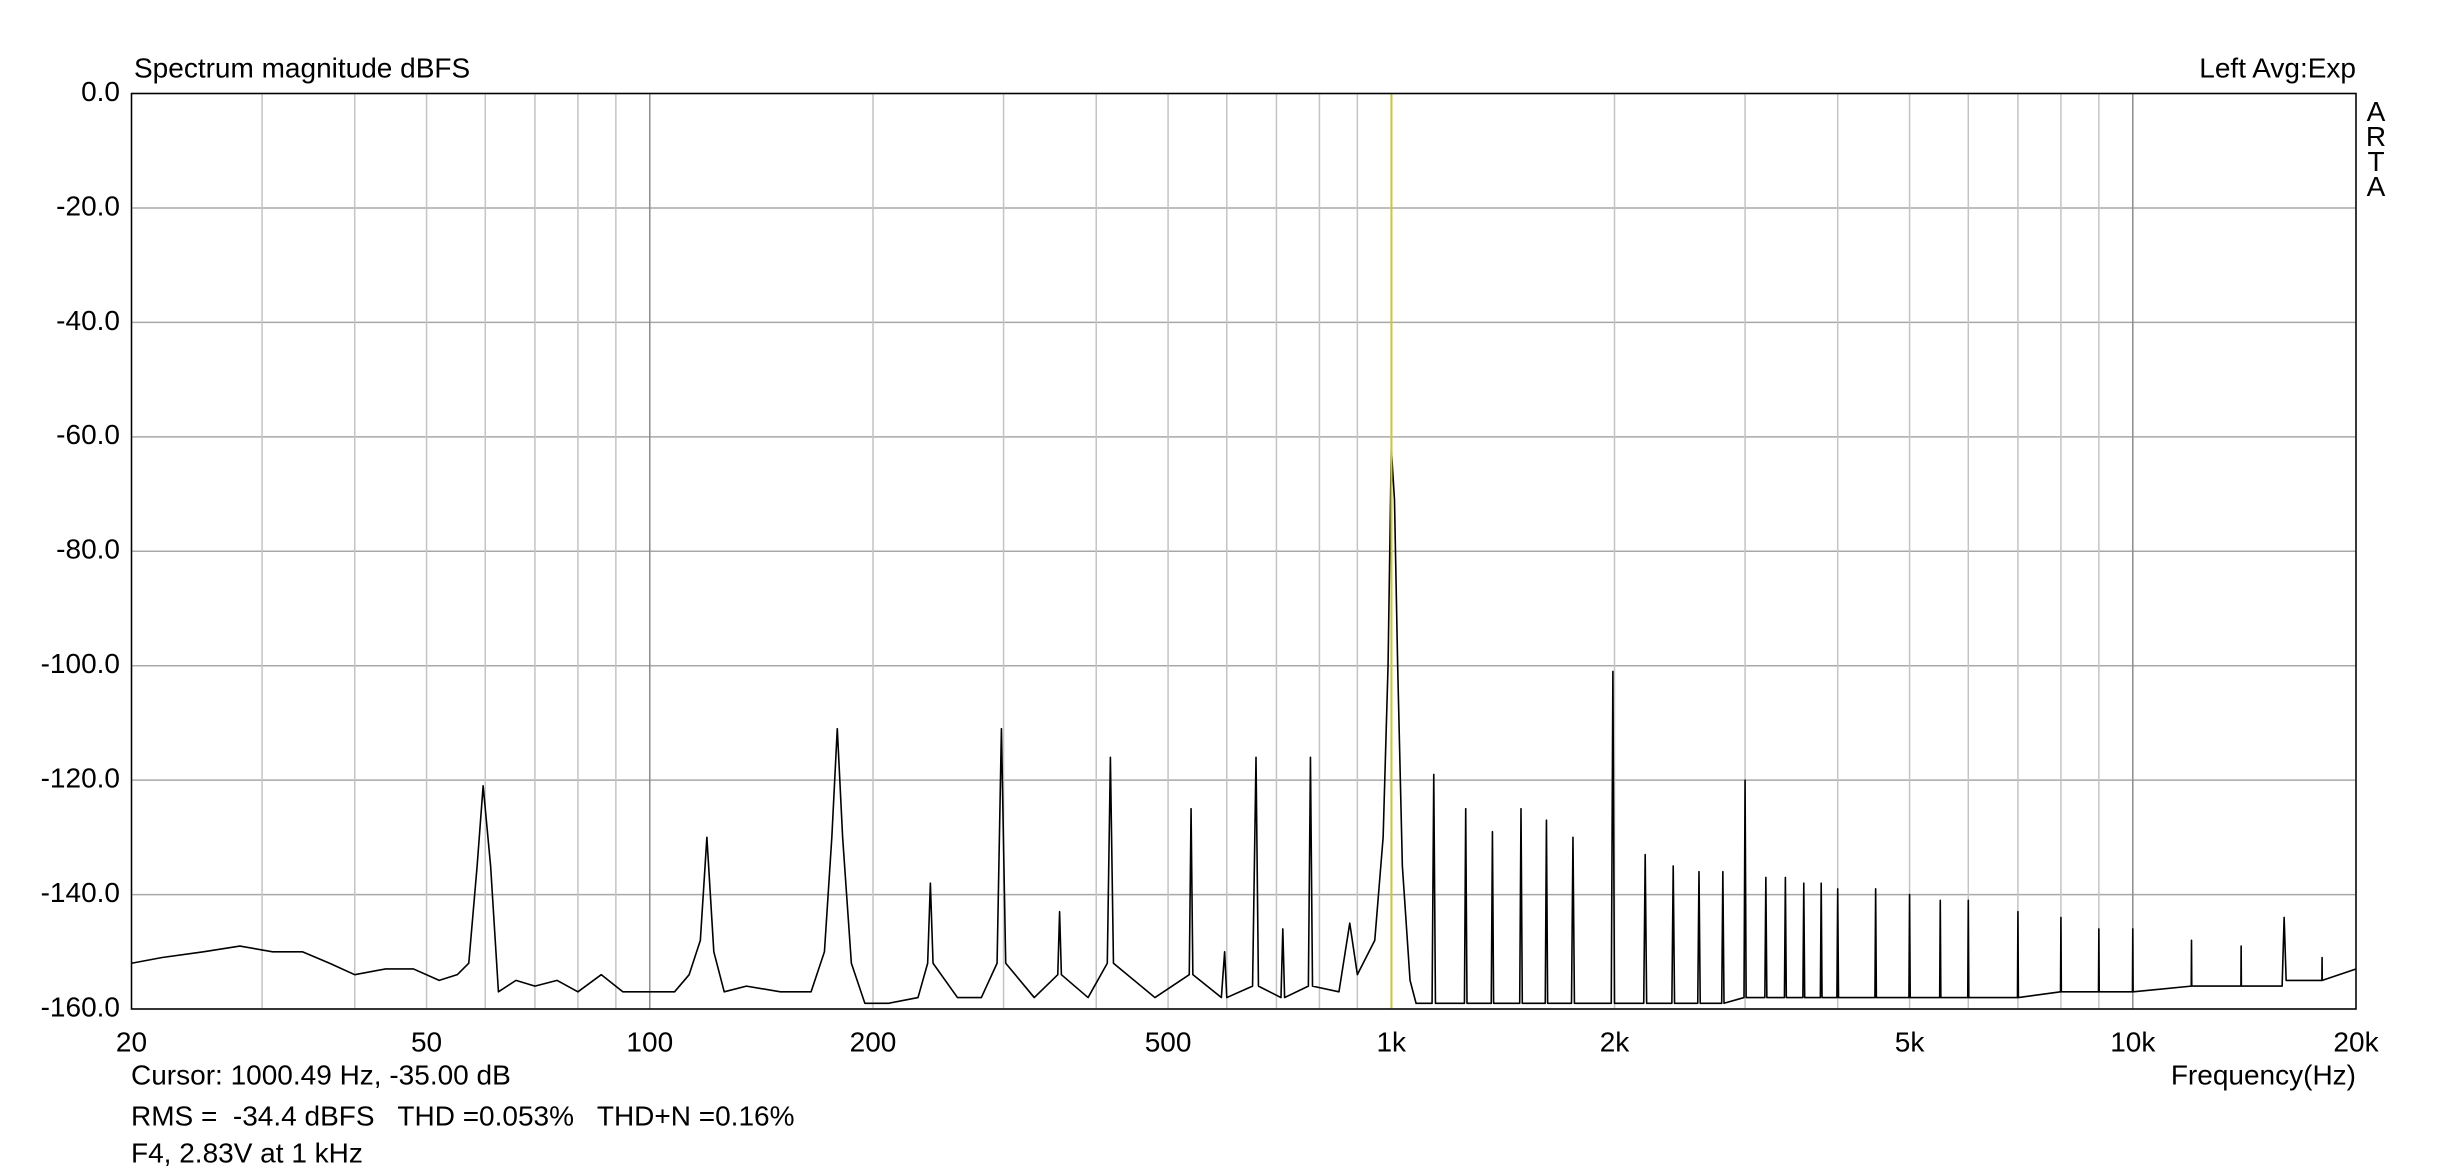 The height and width of the screenshot is (1166, 2456). I want to click on y-tick-label: -120.0, so click(80, 778).